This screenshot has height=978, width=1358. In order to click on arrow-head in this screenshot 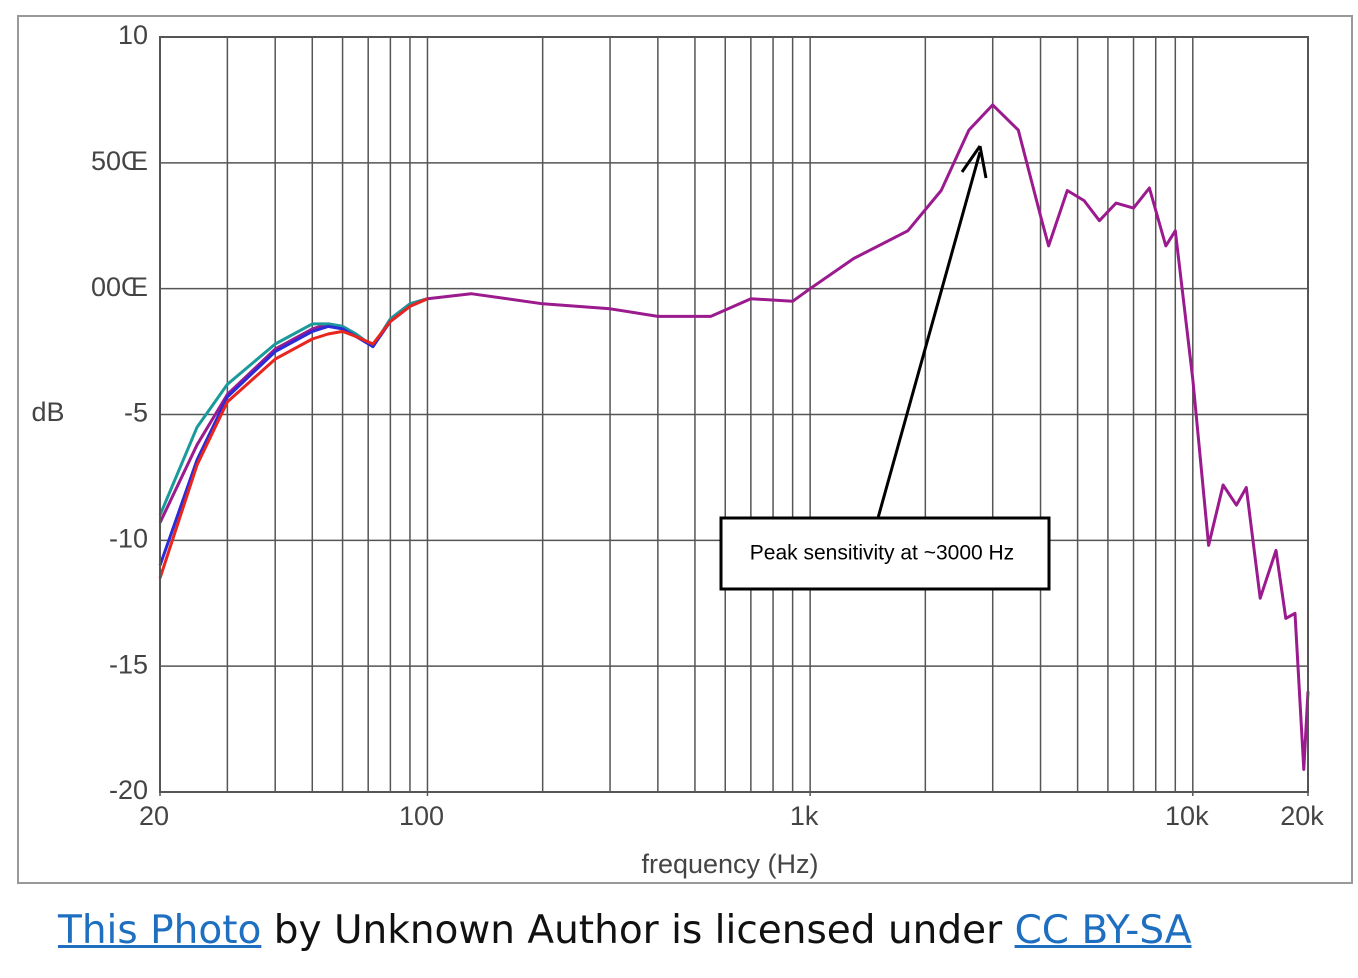, I will do `click(974, 162)`.